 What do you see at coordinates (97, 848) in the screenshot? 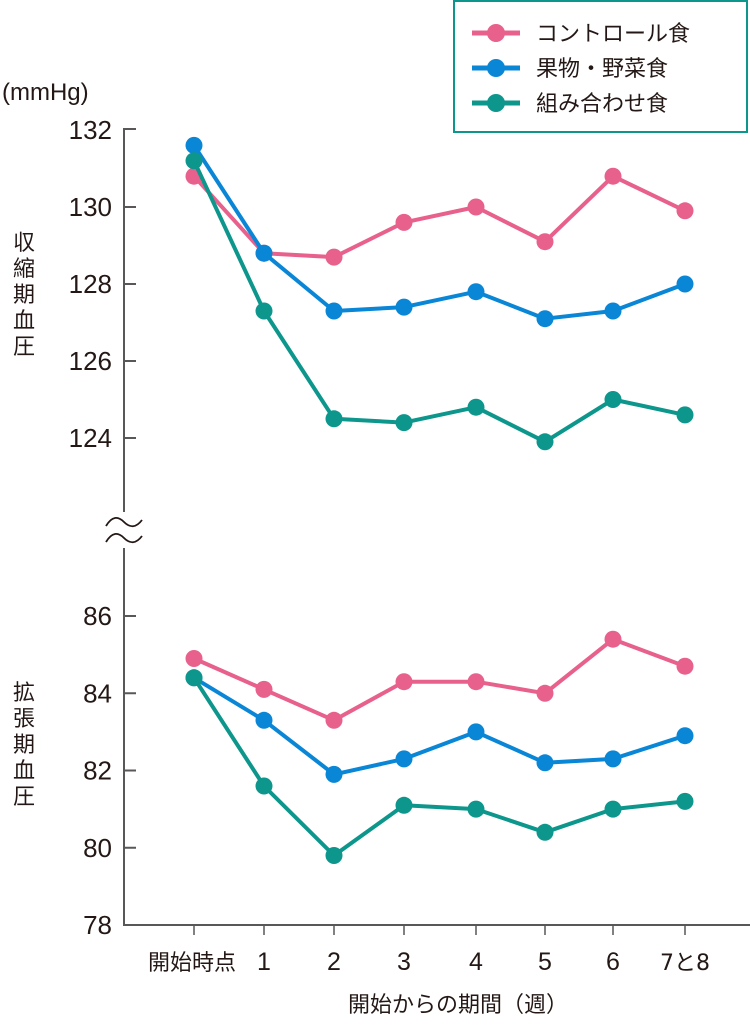
I see `y-tick-label: 80` at bounding box center [97, 848].